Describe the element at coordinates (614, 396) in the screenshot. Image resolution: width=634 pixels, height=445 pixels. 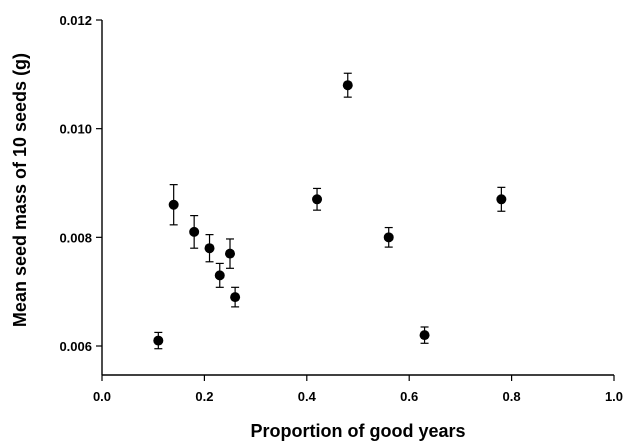
I see `x-tick-label: 1.0` at that location.